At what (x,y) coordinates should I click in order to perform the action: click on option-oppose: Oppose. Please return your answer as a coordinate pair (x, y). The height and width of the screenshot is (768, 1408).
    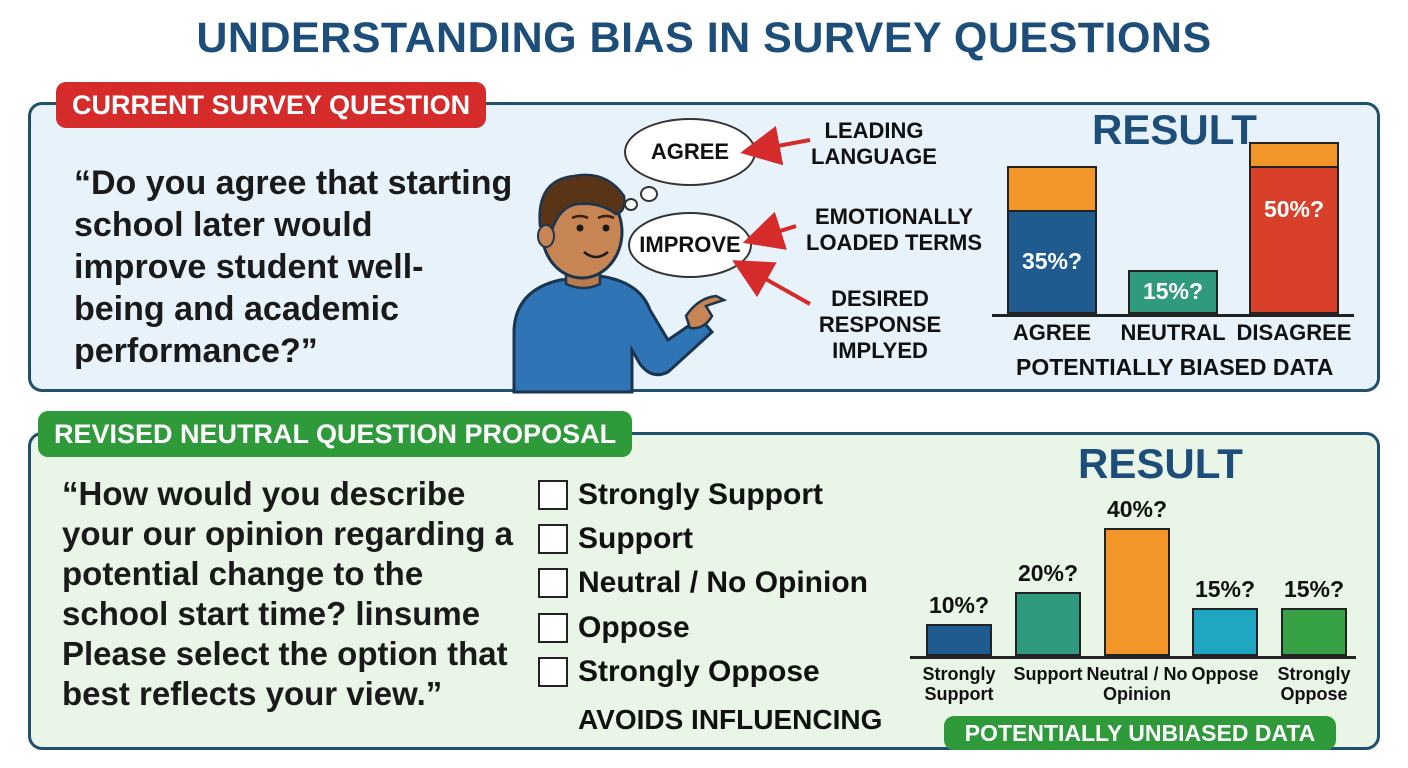
    Looking at the image, I should click on (614, 628).